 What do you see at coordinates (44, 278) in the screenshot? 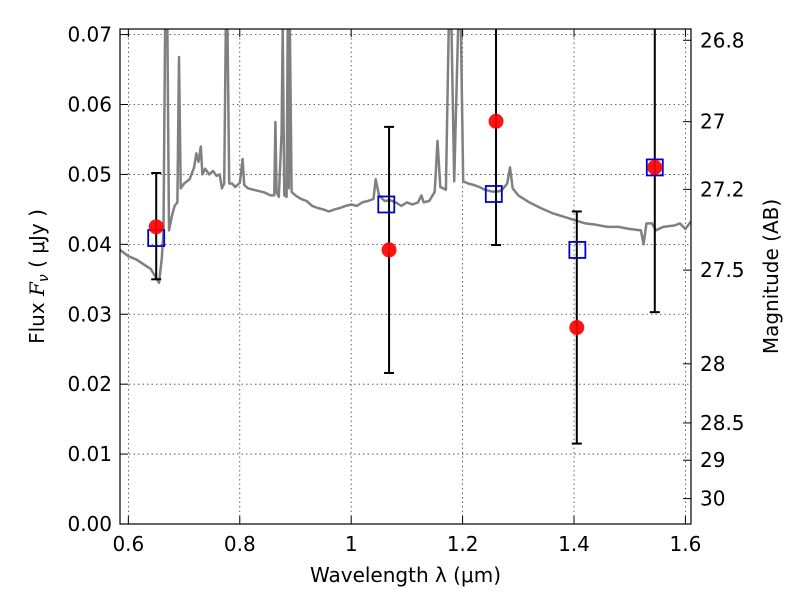
I see `y-axis-label-subscript: ν` at bounding box center [44, 278].